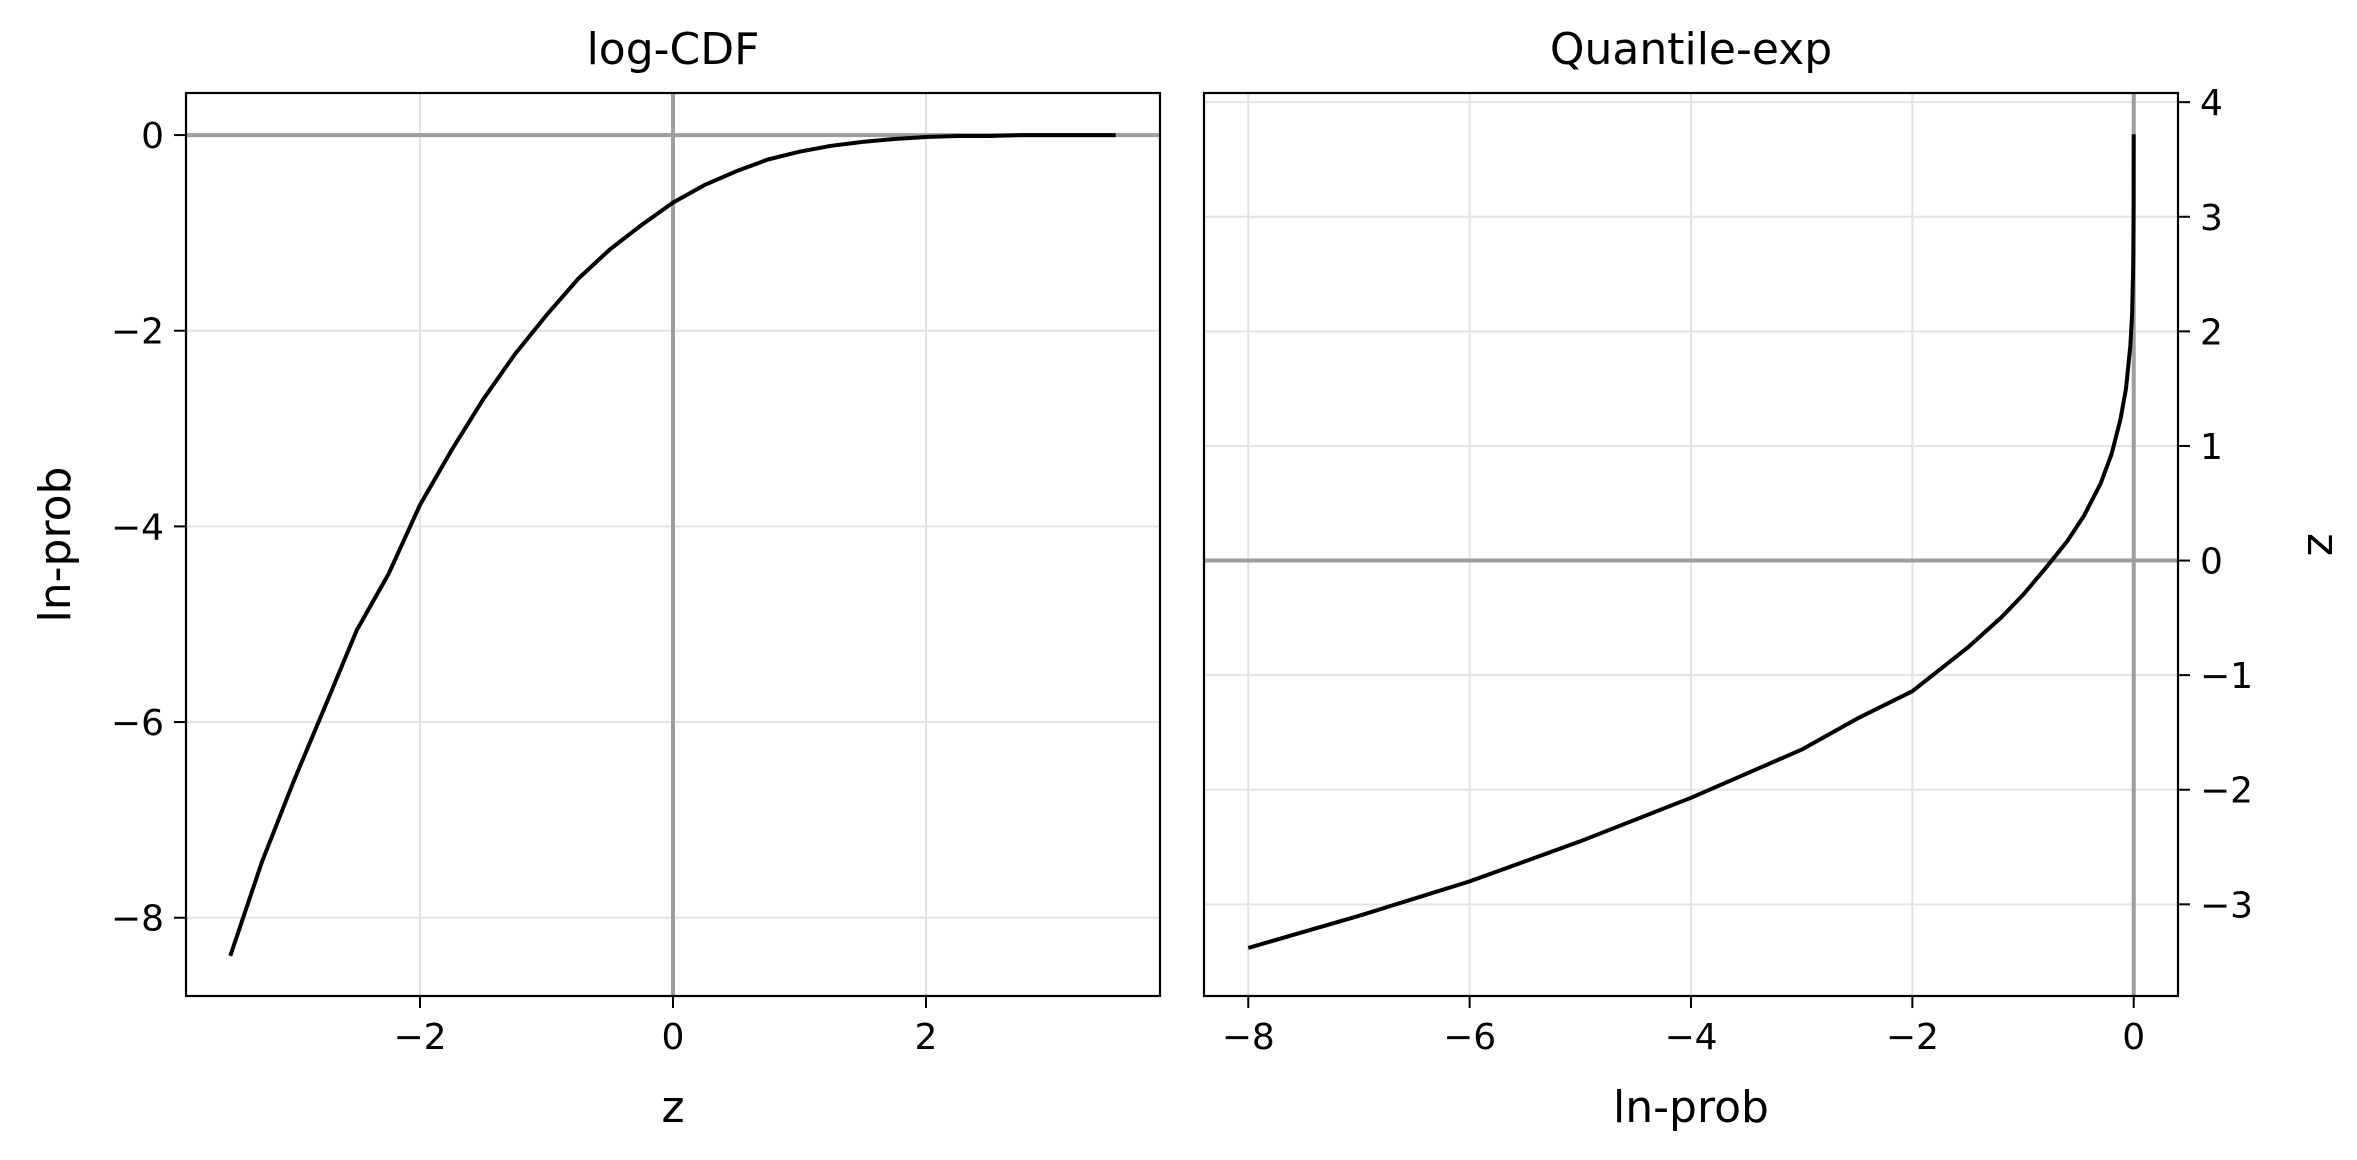 This screenshot has width=2357, height=1160. I want to click on log-cdf-title: log-CDF, so click(673, 49).